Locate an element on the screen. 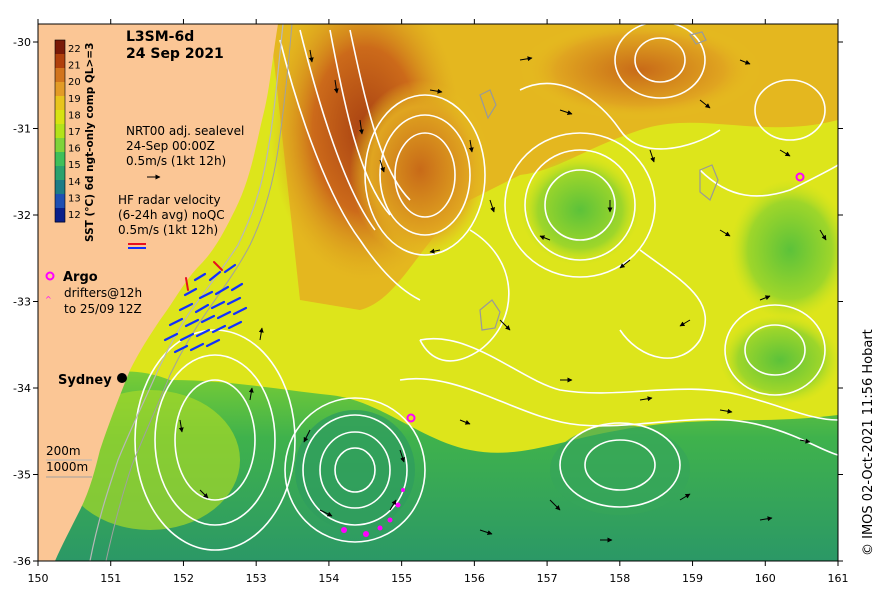 This screenshot has width=880, height=600. sealevel-legend-3: 0.5m/s (1kt 12h) is located at coordinates (176, 161).